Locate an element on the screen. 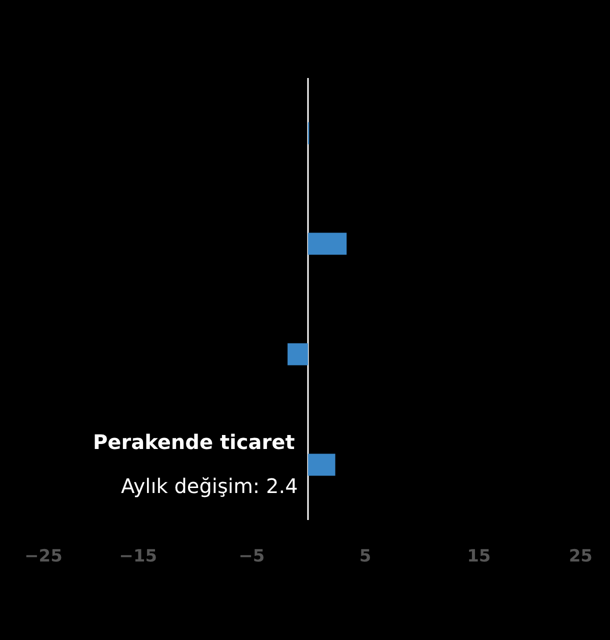  x-tick-label: −5 is located at coordinates (251, 556).